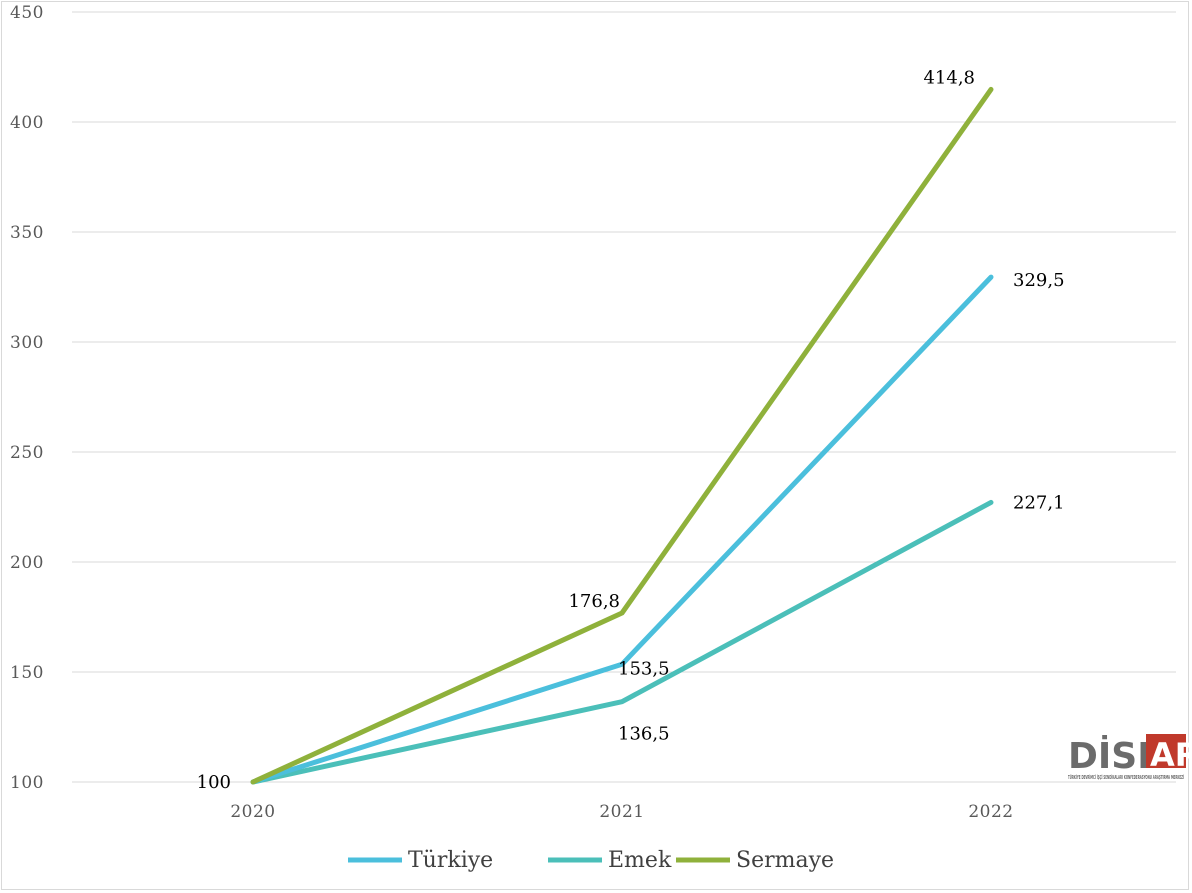  I want to click on data-label: 329,5, so click(1039, 280).